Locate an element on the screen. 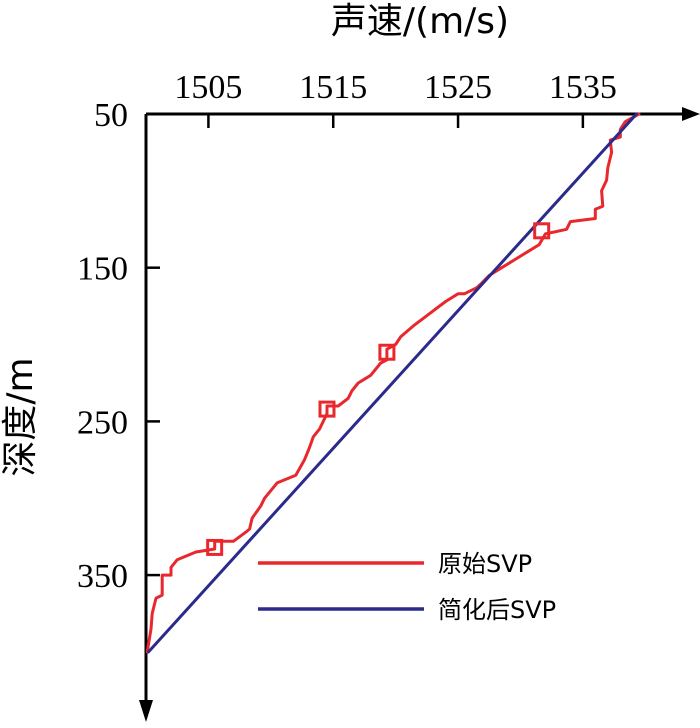 The width and height of the screenshot is (700, 728). y-ticks: 50 150 250 350 is located at coordinates (118, 346).